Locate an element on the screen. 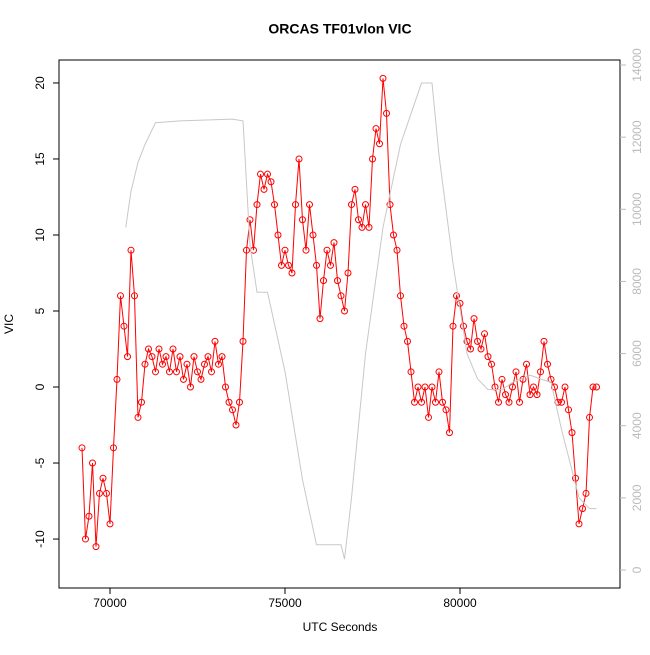 The image size is (650, 655). y2-tick-label: 4000 is located at coordinates (637, 425).